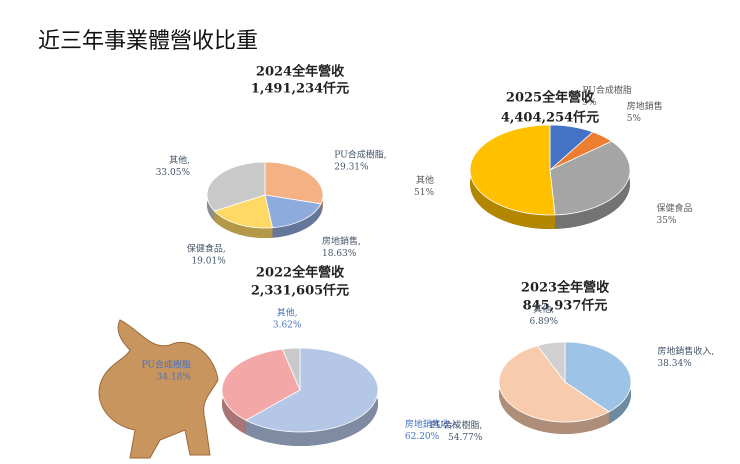 Image resolution: width=740 pixels, height=464 pixels. I want to click on slice-value: 54.77%, so click(465, 438).